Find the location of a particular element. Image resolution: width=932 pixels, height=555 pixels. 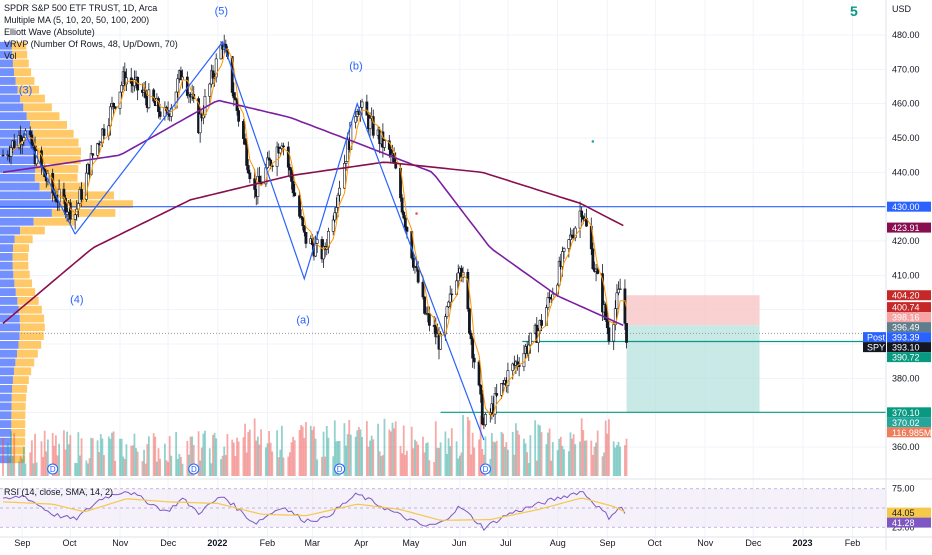

position-stop-zone is located at coordinates (693, 310).